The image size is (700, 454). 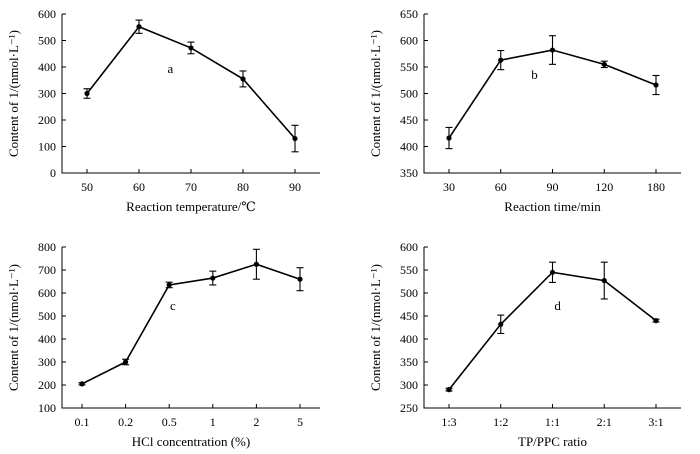 What do you see at coordinates (552, 206) in the screenshot?
I see `x-axis-title: Reaction time/min` at bounding box center [552, 206].